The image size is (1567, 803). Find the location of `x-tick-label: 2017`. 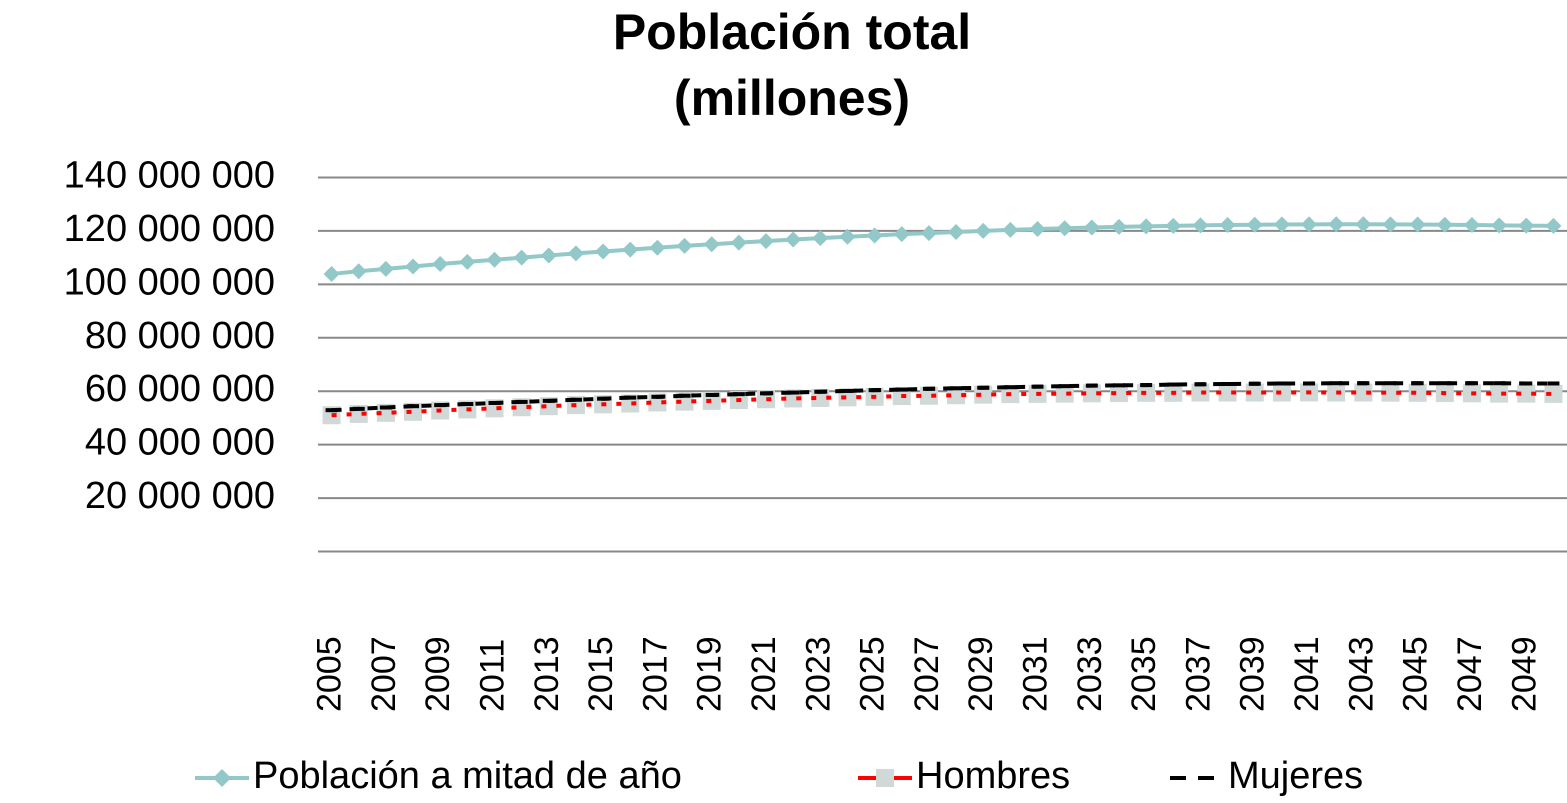

x-tick-label: 2017 is located at coordinates (655, 674).